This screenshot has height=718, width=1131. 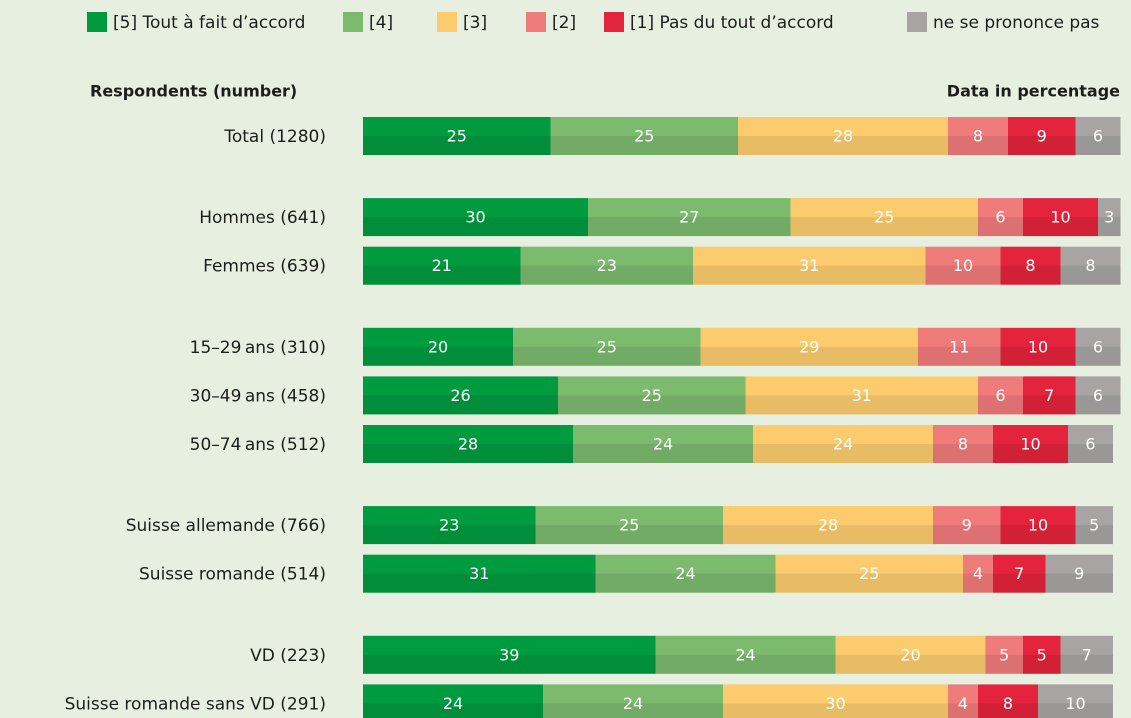 What do you see at coordinates (195, 704) in the screenshot?
I see `category-label: Suisse romande sans VD (291)` at bounding box center [195, 704].